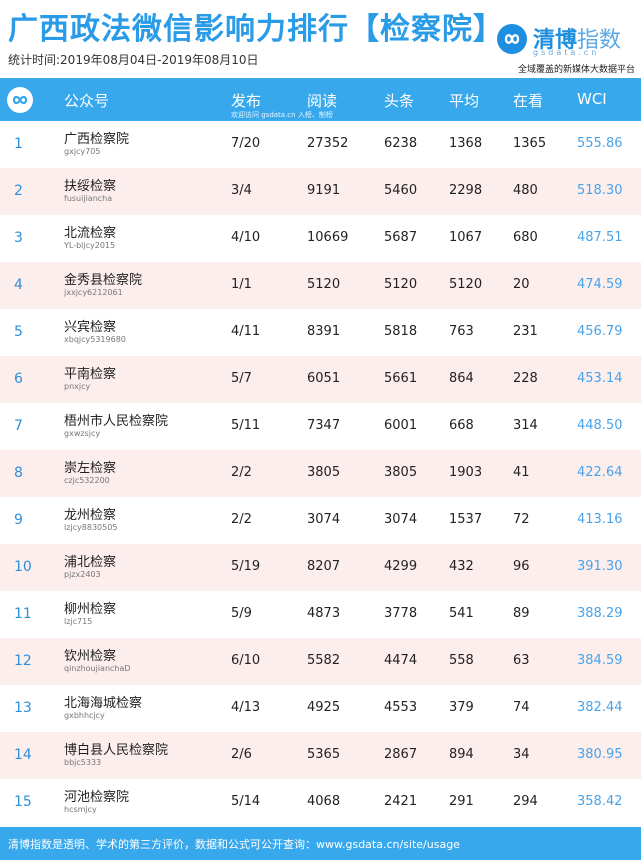 The width and height of the screenshot is (641, 860). What do you see at coordinates (23, 802) in the screenshot?
I see `rank-number: 15` at bounding box center [23, 802].